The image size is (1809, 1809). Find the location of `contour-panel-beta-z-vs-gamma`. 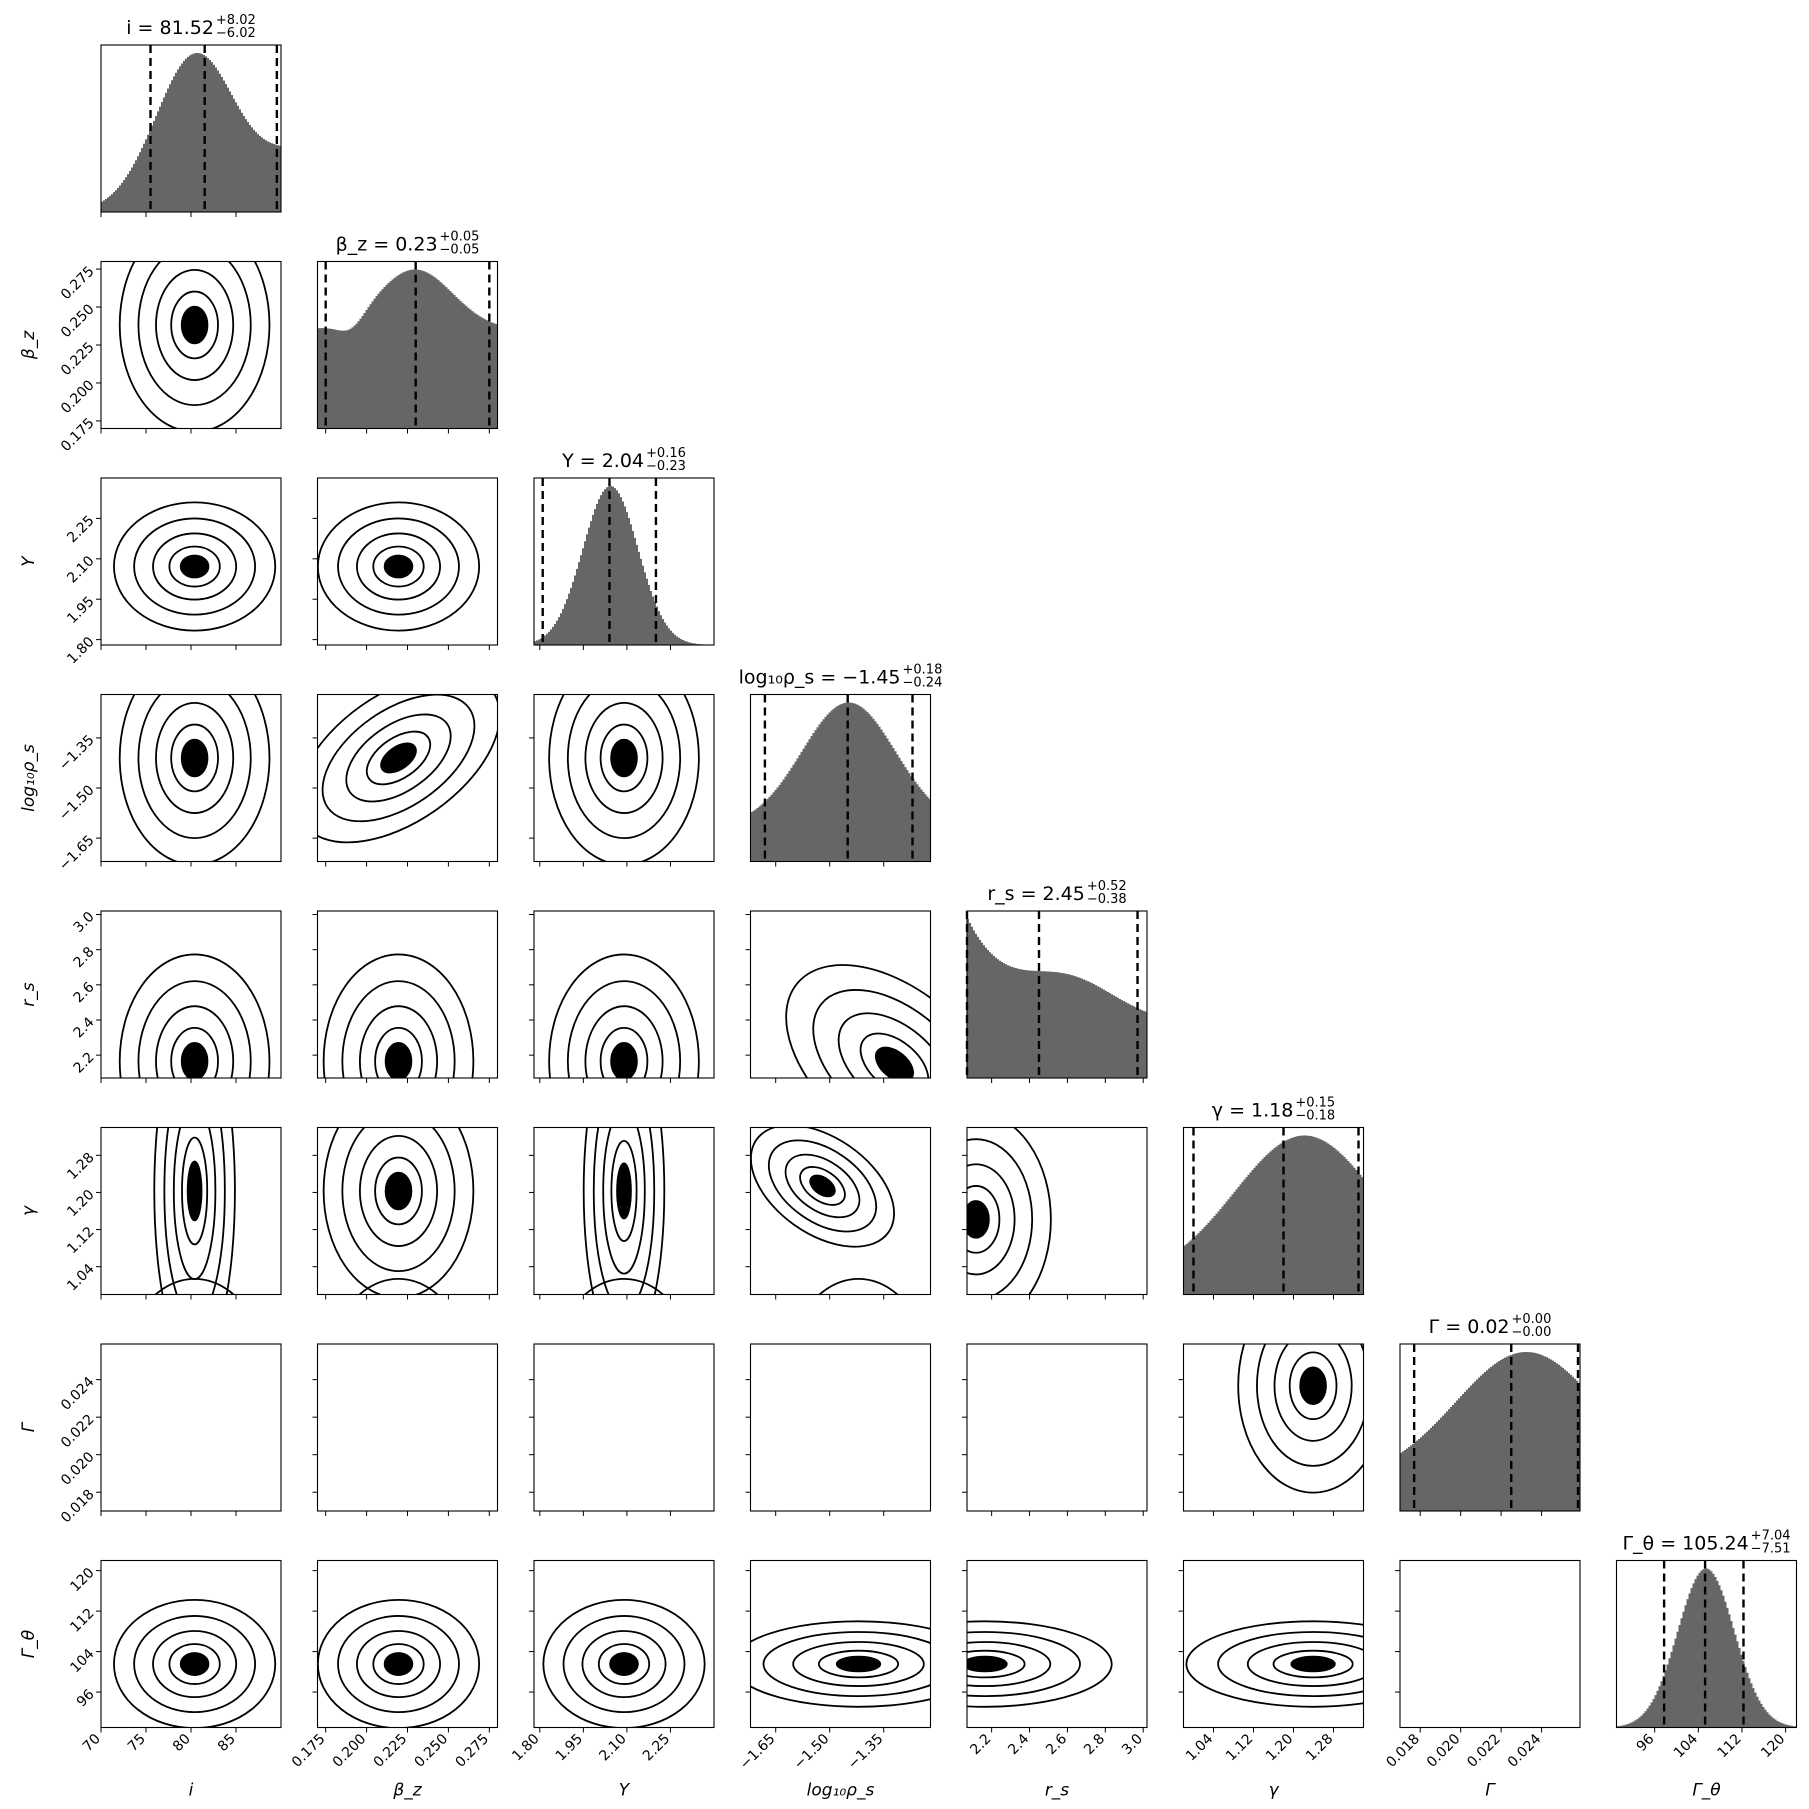

contour-panel-beta-z-vs-gamma is located at coordinates (405, 1397).